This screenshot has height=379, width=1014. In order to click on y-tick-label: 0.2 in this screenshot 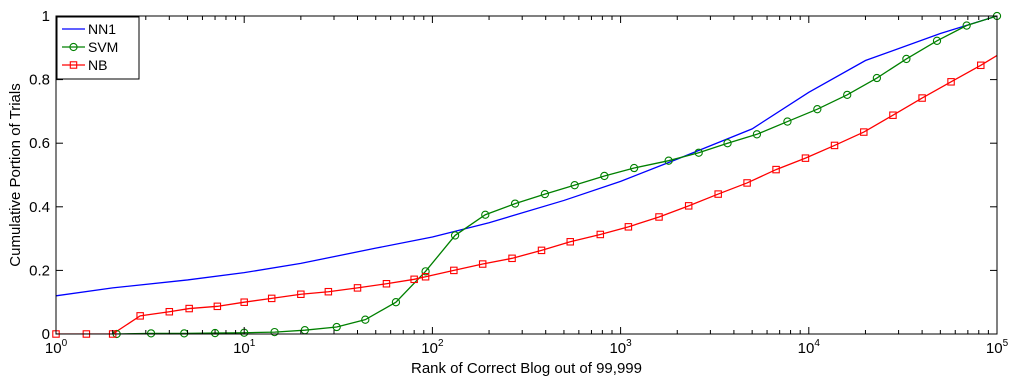, I will do `click(39, 270)`.